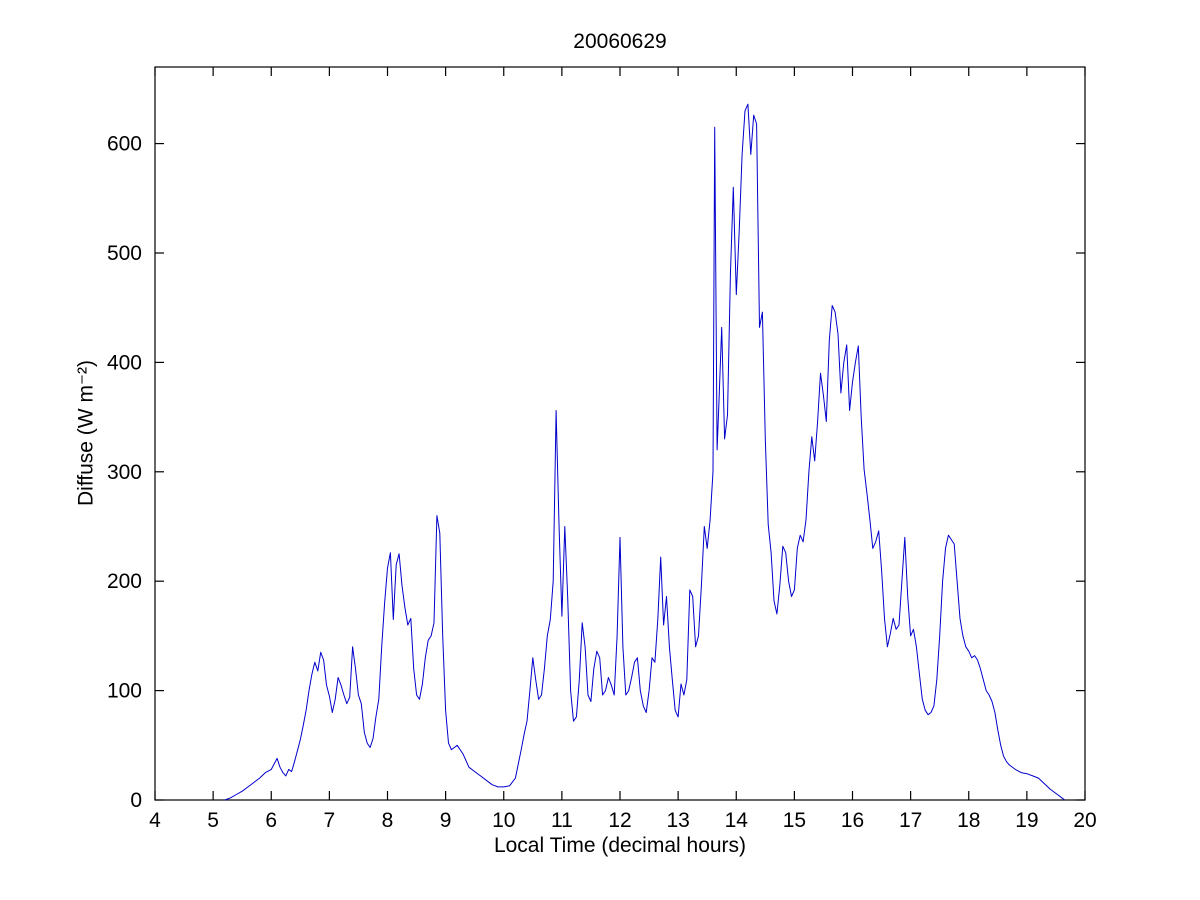 The width and height of the screenshot is (1200, 900). Describe the element at coordinates (124, 581) in the screenshot. I see `y-tick-label: 200` at that location.